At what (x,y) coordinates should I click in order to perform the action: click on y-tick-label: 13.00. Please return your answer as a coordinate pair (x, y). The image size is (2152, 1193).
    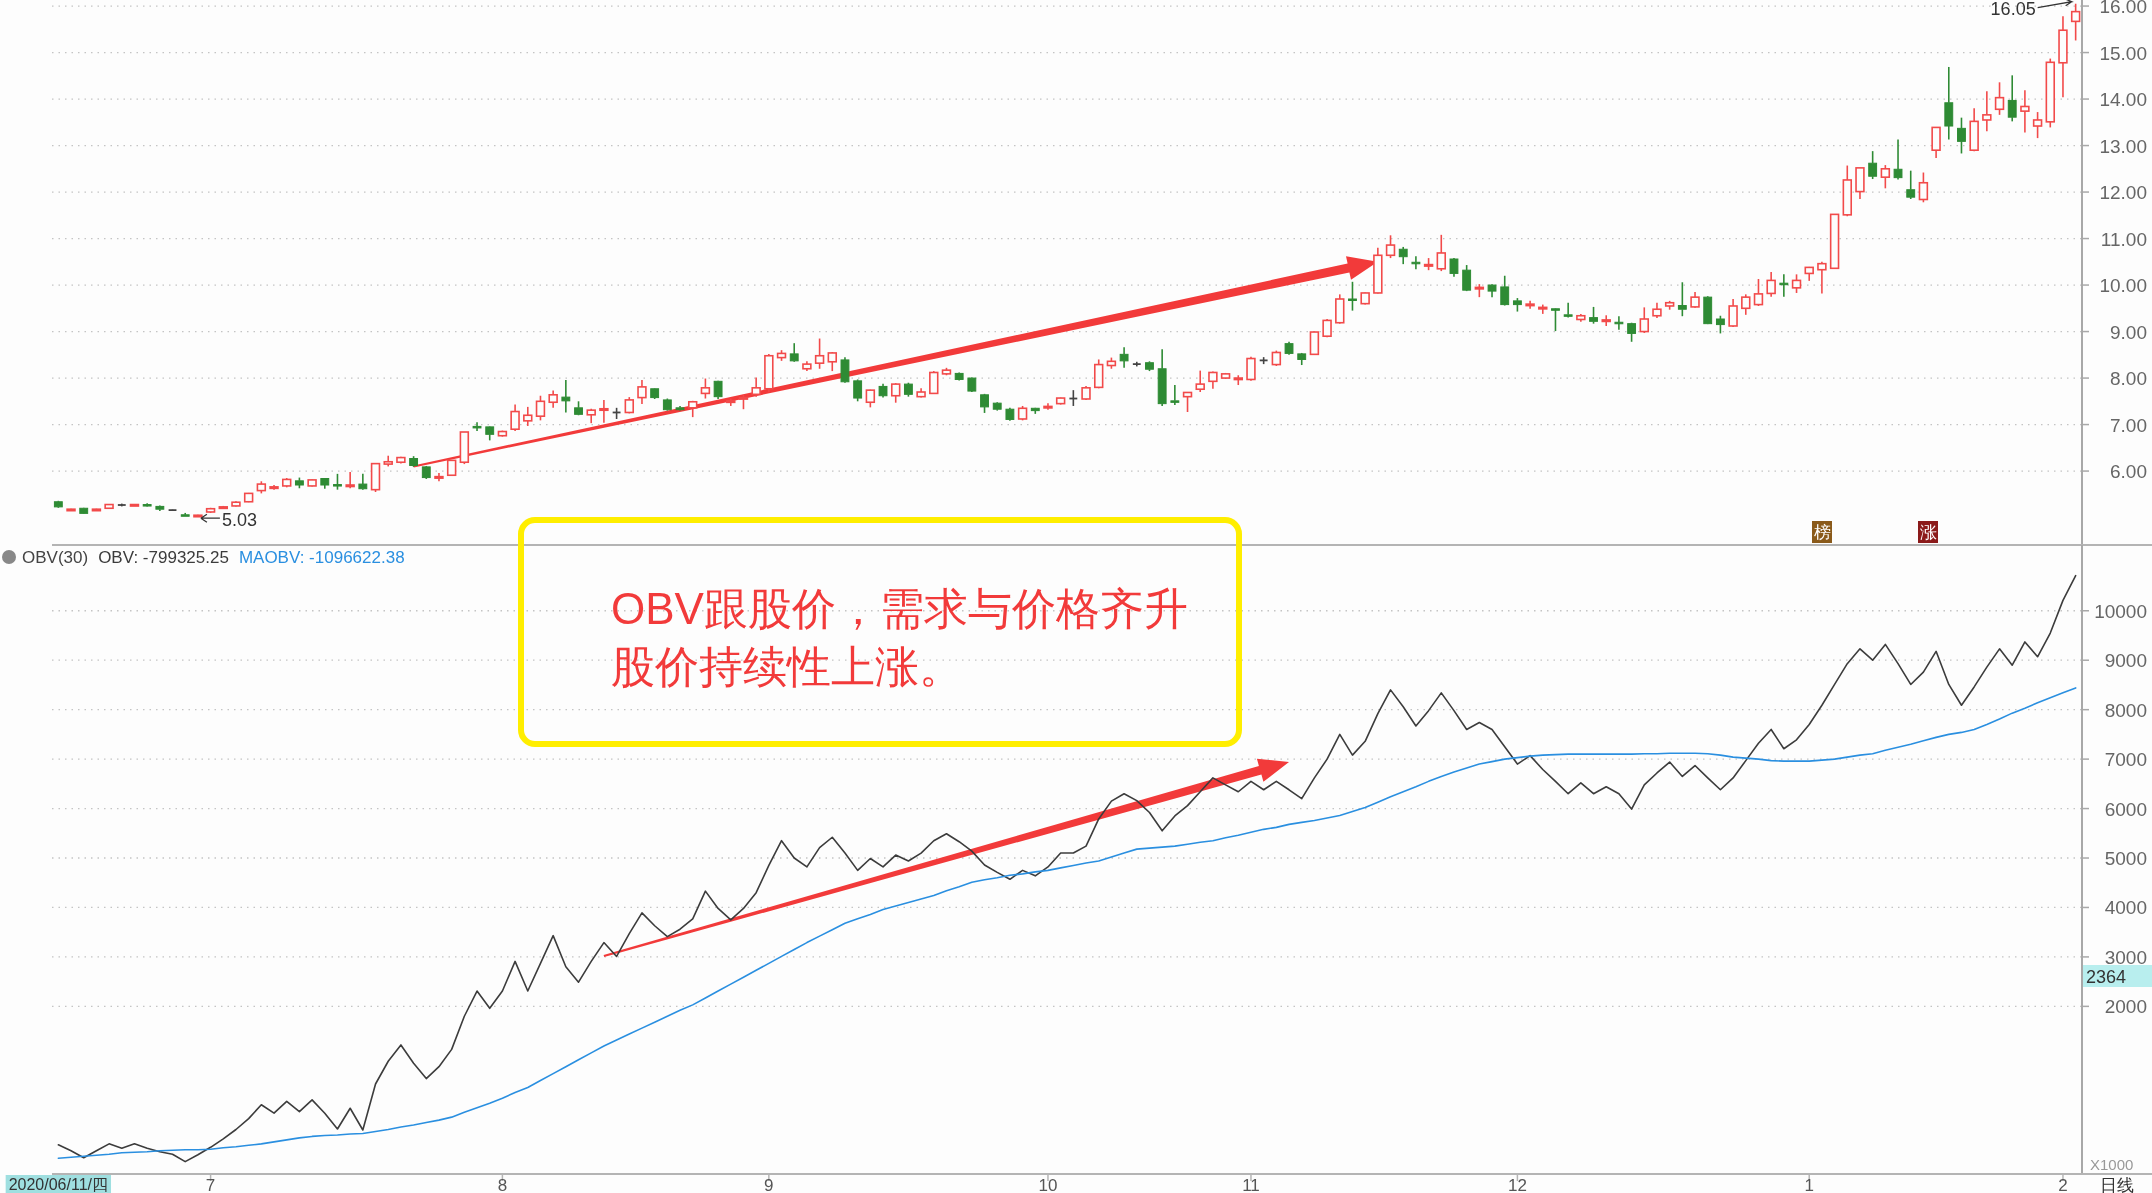
    Looking at the image, I should click on (2123, 146).